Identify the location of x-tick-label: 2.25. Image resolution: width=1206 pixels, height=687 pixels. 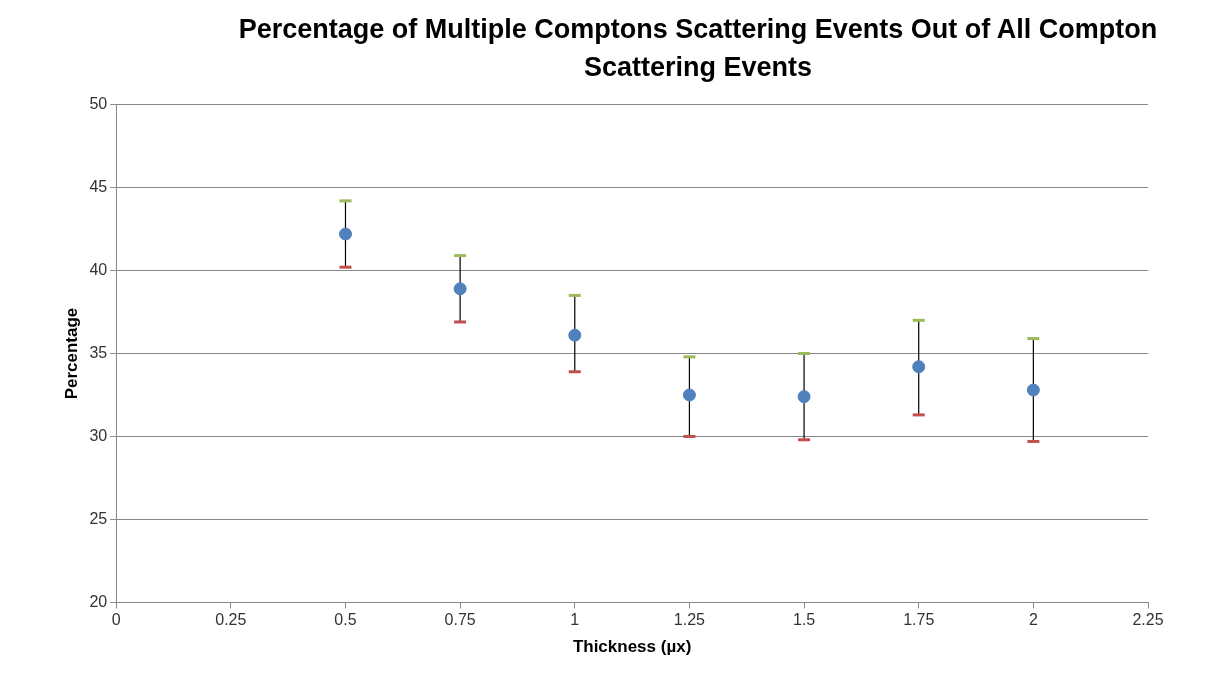
(1148, 620).